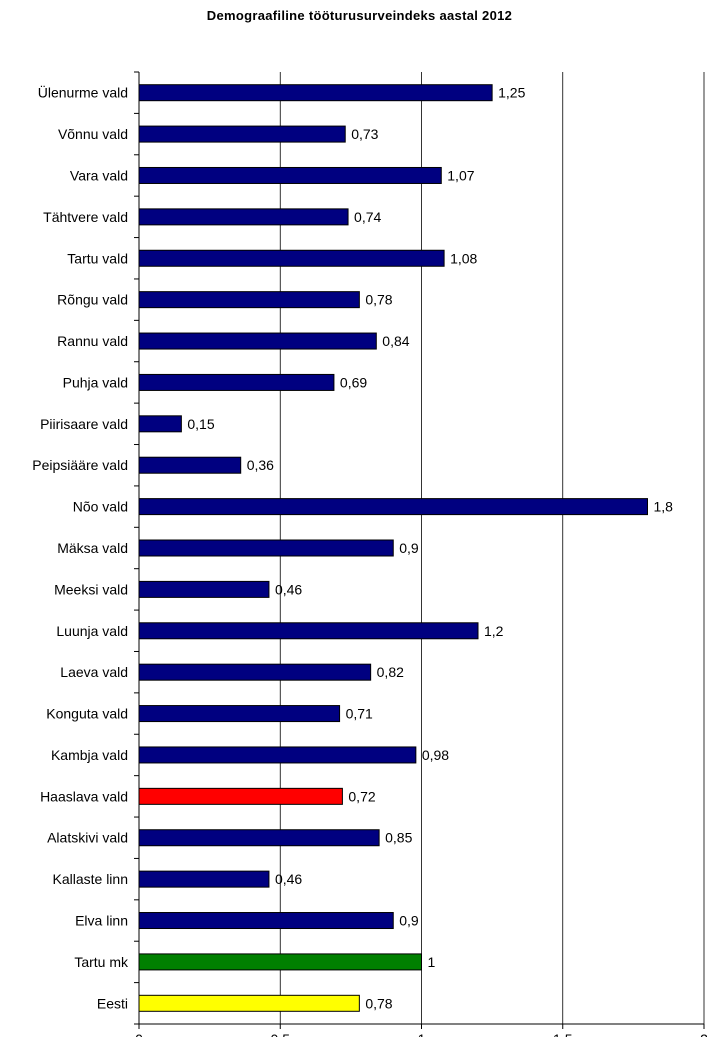 This screenshot has height=1037, width=719. Describe the element at coordinates (92, 300) in the screenshot. I see `category-label: Rõngu vald` at that location.